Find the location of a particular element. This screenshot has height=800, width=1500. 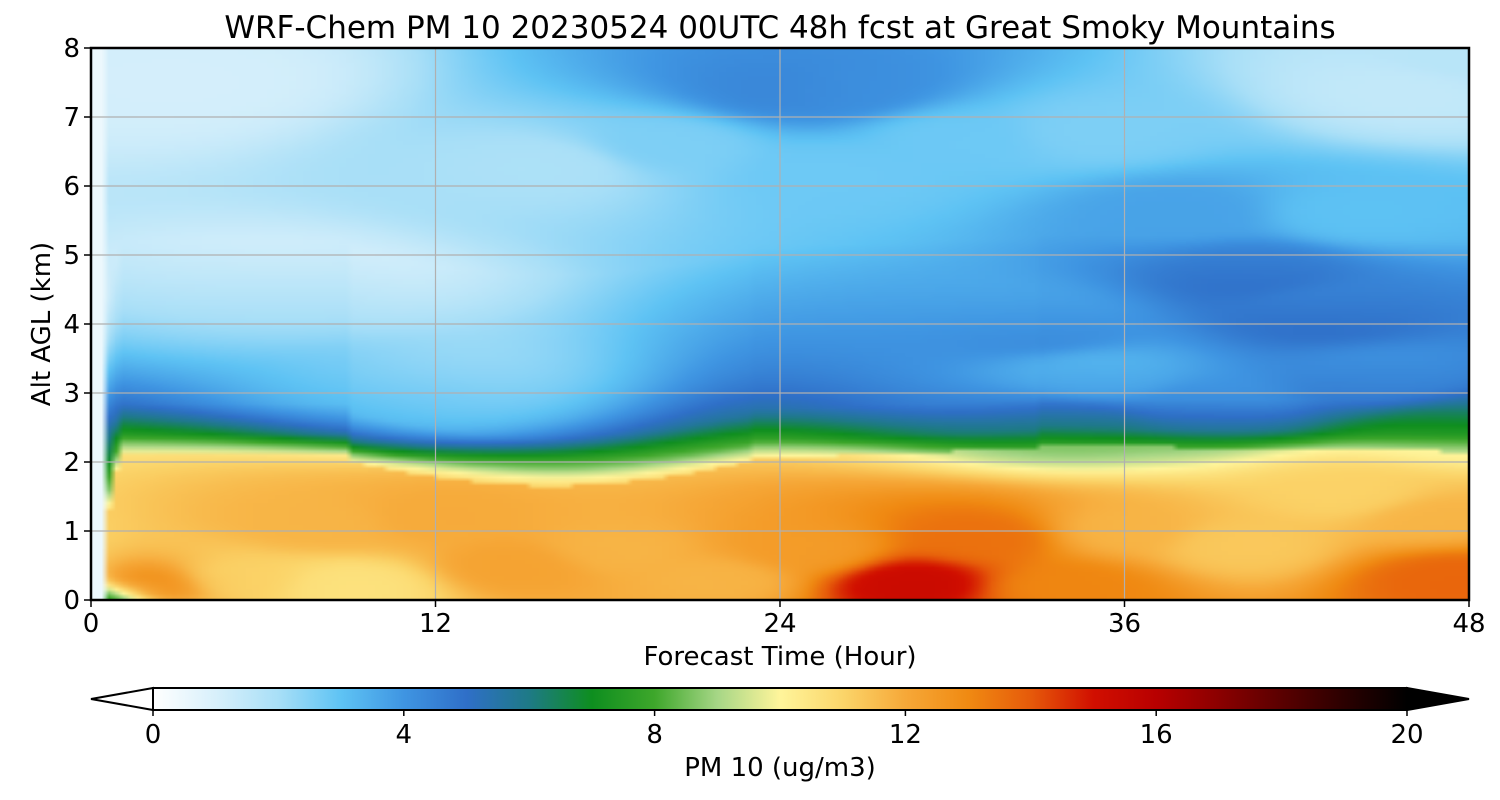

colorbar-tick-label: 0 is located at coordinates (153, 735).